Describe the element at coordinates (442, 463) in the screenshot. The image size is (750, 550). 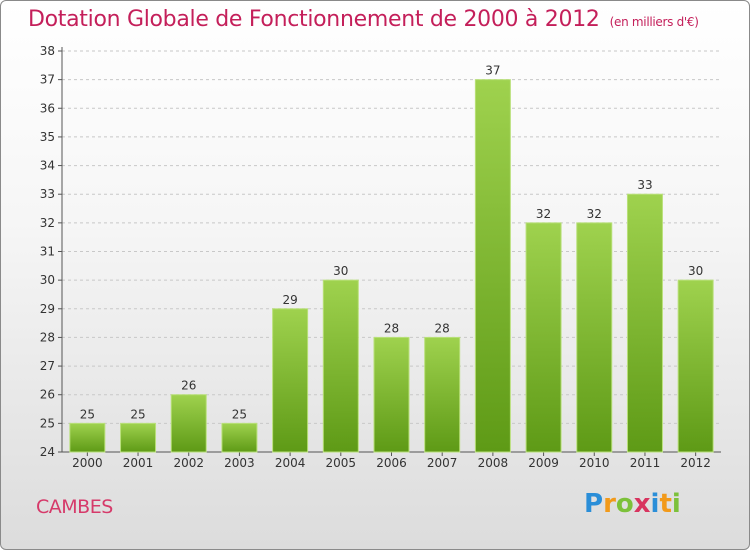
I see `x-tick-label: 2007` at that location.